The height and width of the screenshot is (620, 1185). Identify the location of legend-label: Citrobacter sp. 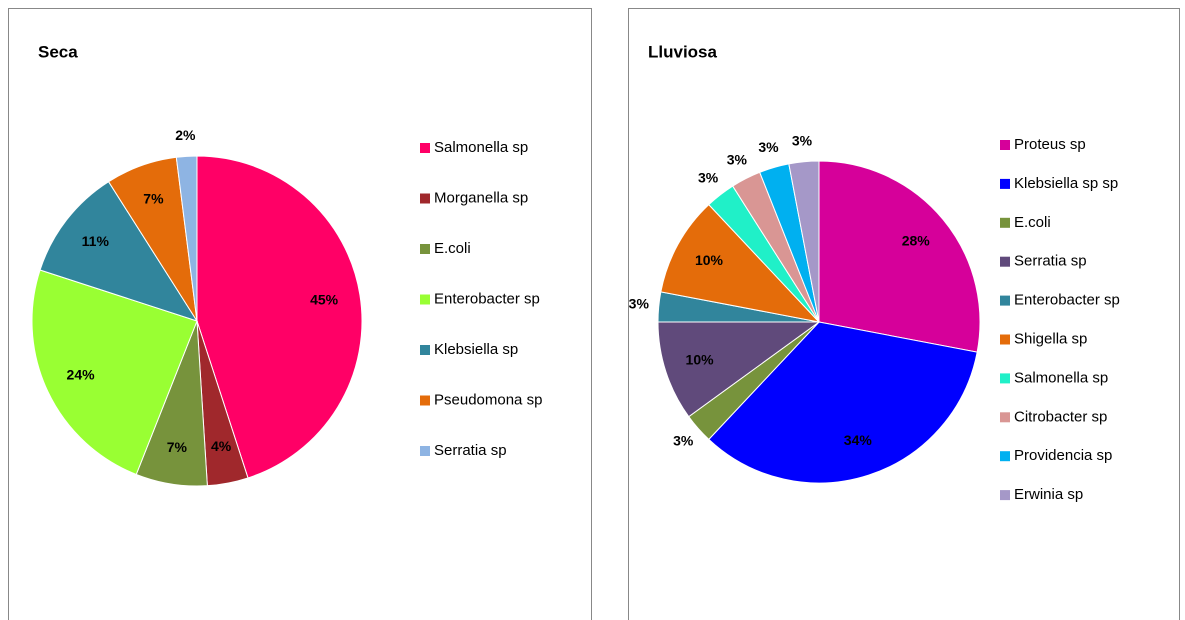
(1060, 416).